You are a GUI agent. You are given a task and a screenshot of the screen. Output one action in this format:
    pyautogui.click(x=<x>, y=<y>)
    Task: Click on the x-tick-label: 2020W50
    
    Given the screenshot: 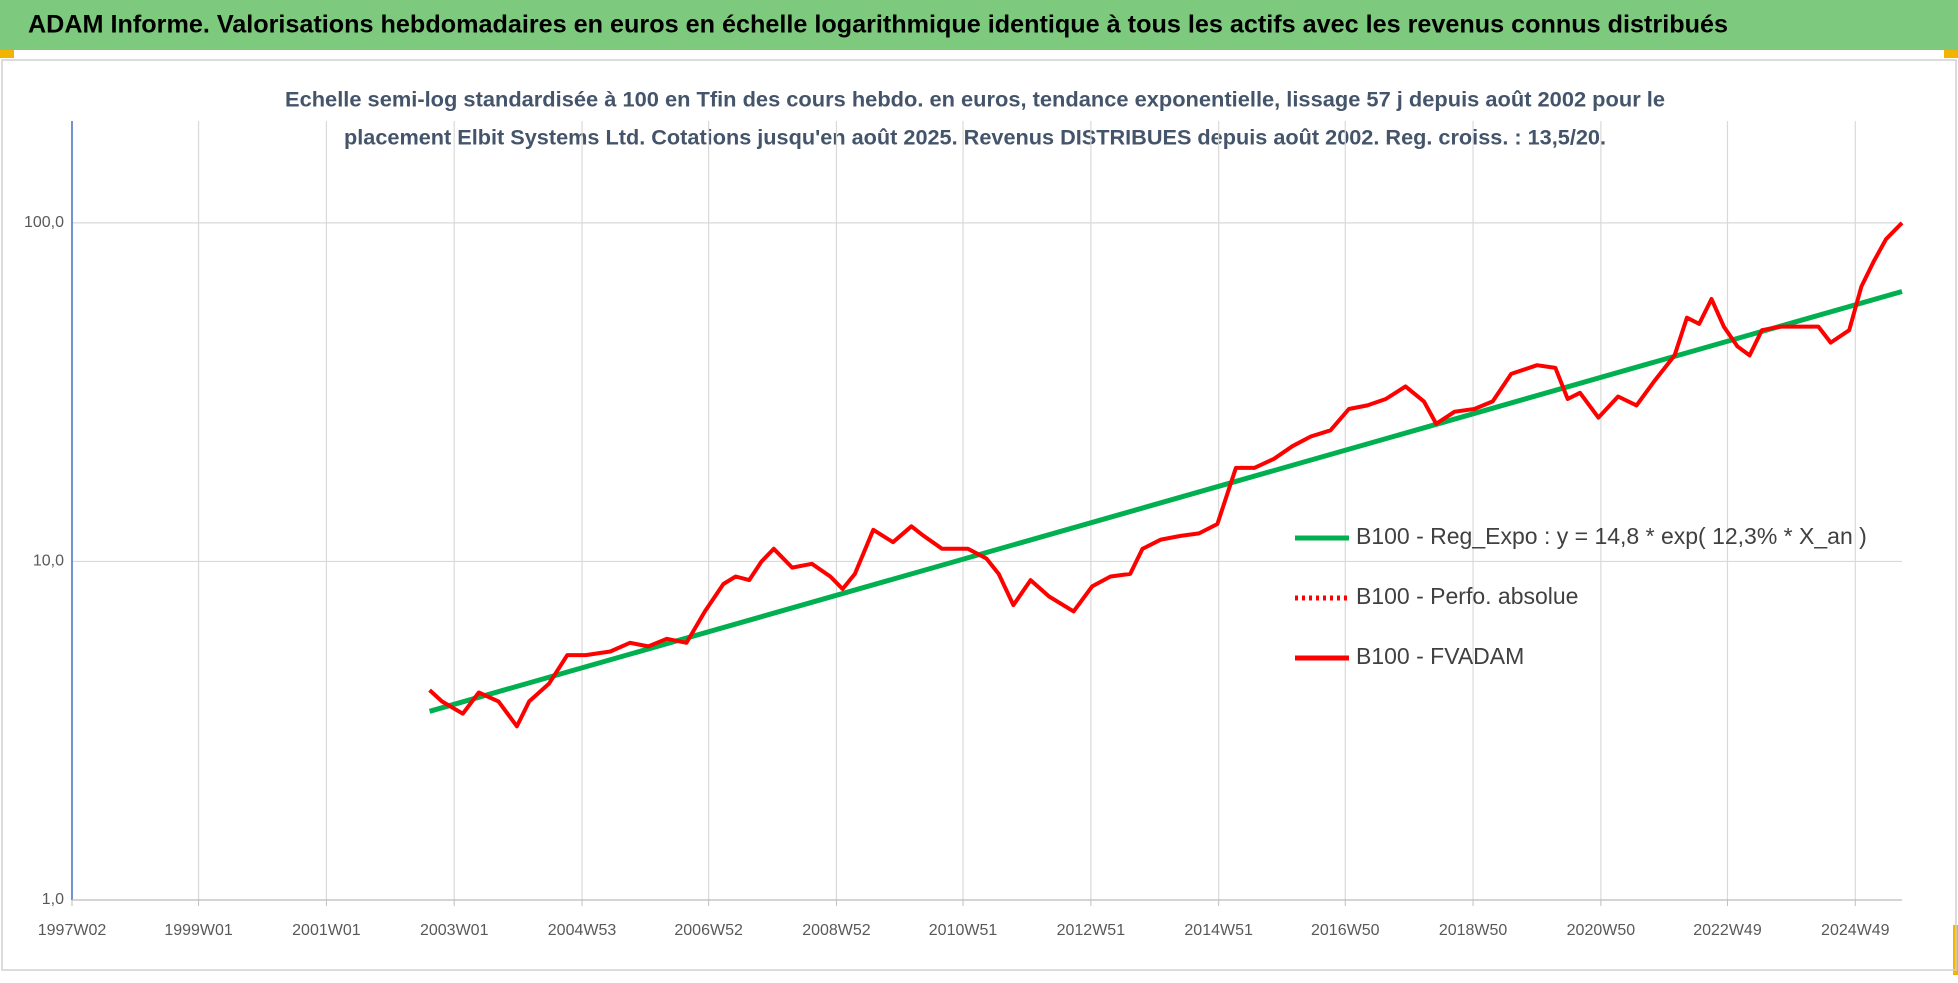 What is the action you would take?
    pyautogui.click(x=1601, y=930)
    